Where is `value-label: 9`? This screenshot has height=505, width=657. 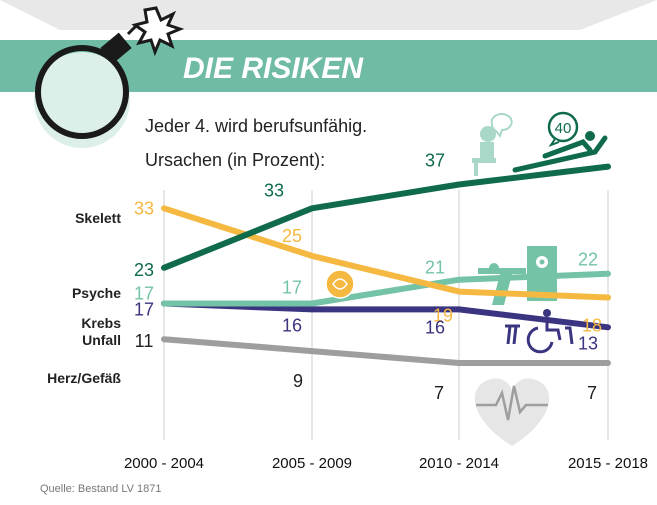
value-label: 9 is located at coordinates (298, 381).